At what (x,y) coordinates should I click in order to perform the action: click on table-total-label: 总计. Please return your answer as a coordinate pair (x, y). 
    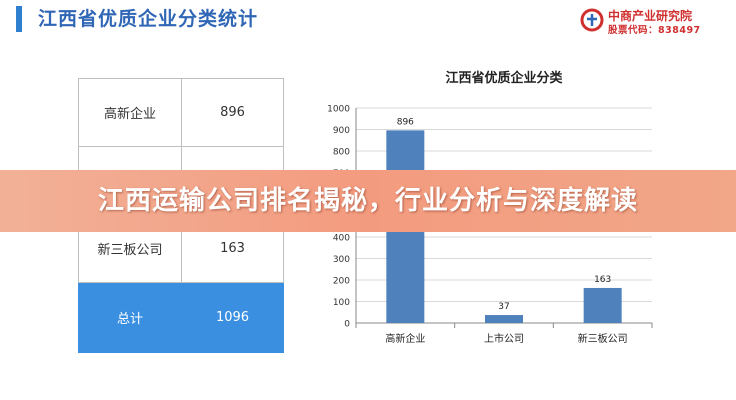
    Looking at the image, I should click on (130, 317).